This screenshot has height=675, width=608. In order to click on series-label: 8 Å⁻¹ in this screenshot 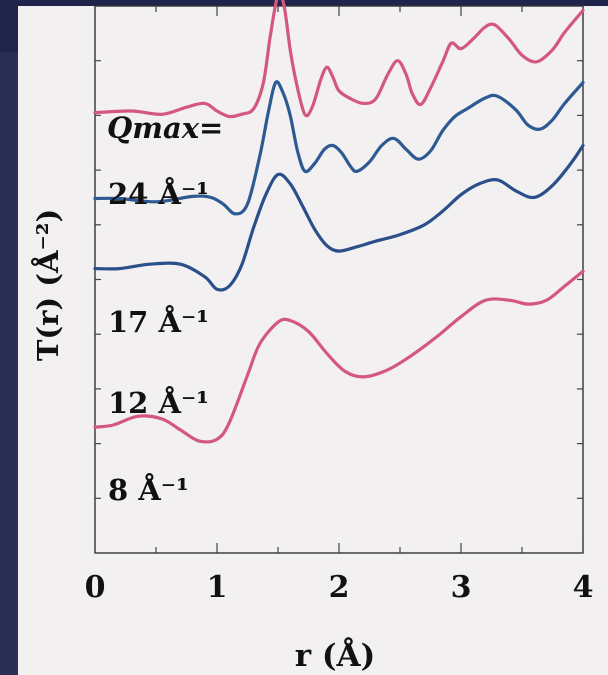, I will do `click(148, 489)`.